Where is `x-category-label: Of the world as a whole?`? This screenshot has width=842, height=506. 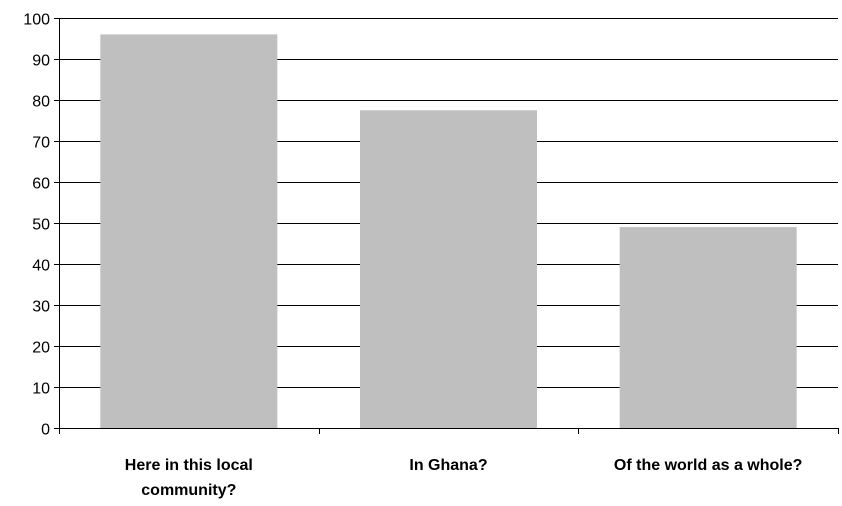 x-category-label: Of the world as a whole? is located at coordinates (708, 465).